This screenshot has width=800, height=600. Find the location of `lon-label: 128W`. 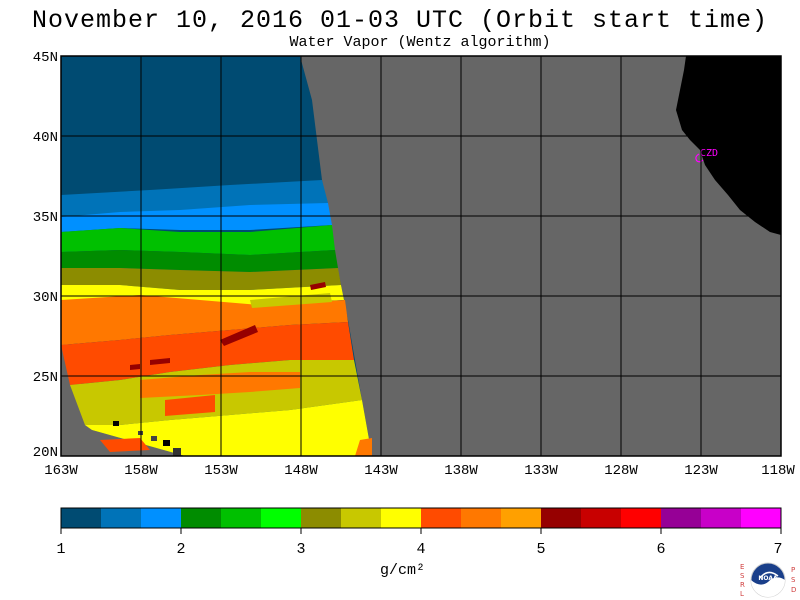

lon-label: 128W is located at coordinates (621, 471).